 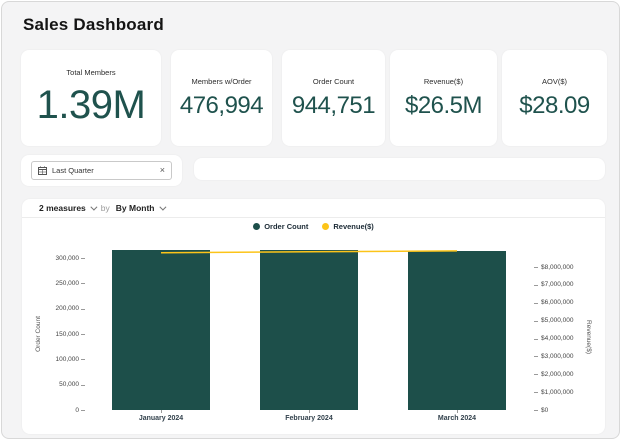 I want to click on kpi-value: 1.39M, so click(x=91, y=105).